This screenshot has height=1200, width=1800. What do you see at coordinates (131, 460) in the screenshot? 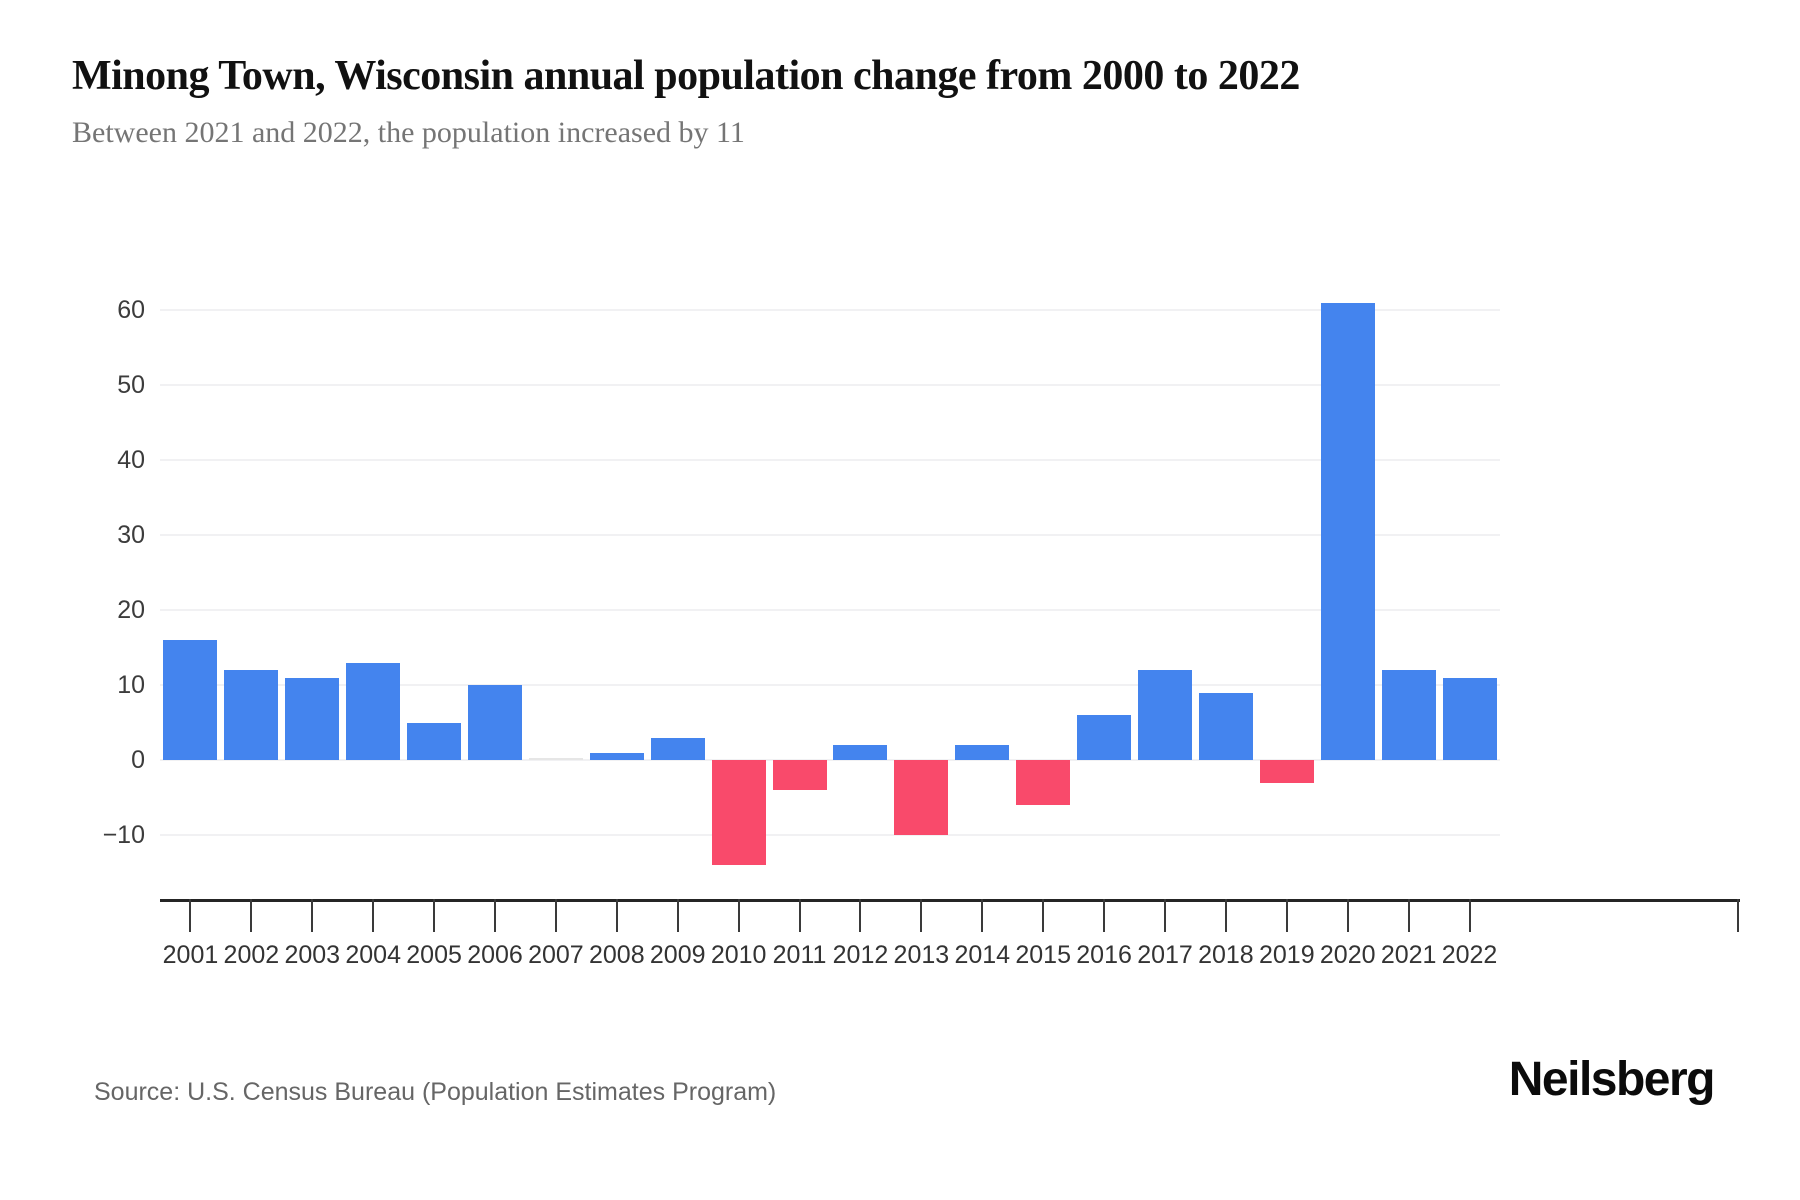
I see `y-axis-tick-label: 40` at bounding box center [131, 460].